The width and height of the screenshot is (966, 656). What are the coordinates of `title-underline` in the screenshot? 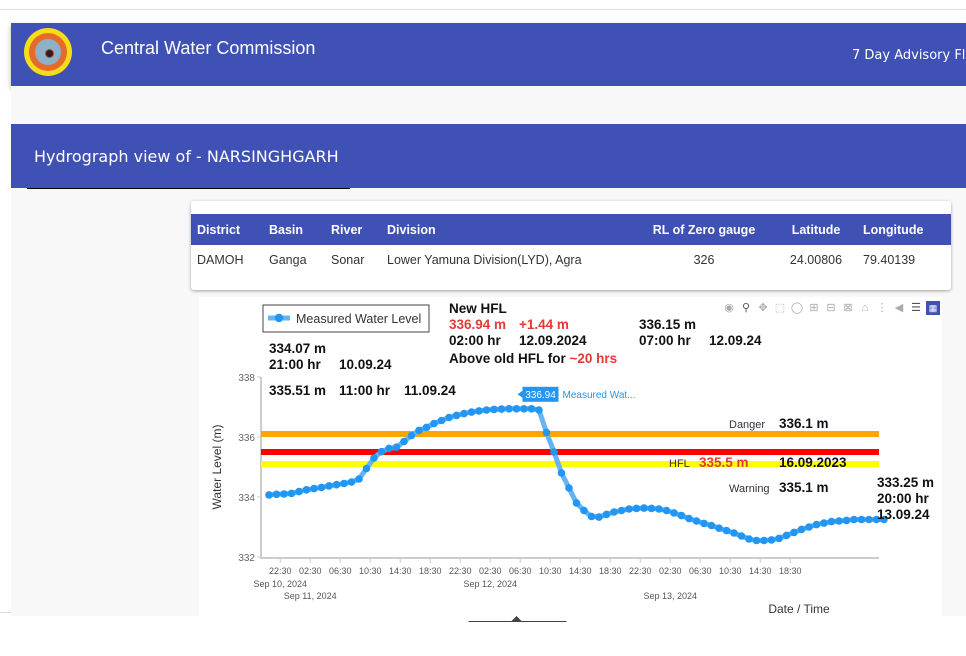 It's located at (188, 188).